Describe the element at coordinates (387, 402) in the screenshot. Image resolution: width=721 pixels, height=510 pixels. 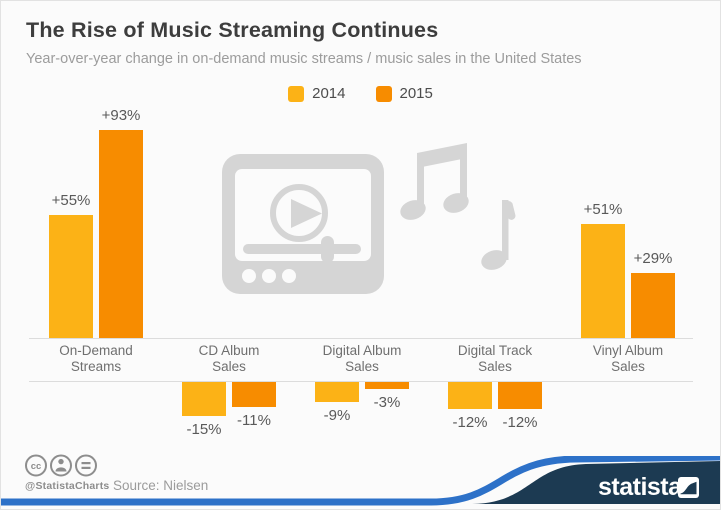
I see `value-label-2015-2: -3%` at that location.